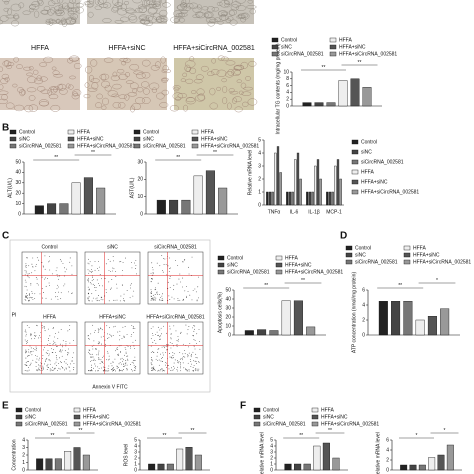  What do you see at coordinates (287, 79) in the screenshot?
I see `y-tick-label: 8` at bounding box center [287, 79].